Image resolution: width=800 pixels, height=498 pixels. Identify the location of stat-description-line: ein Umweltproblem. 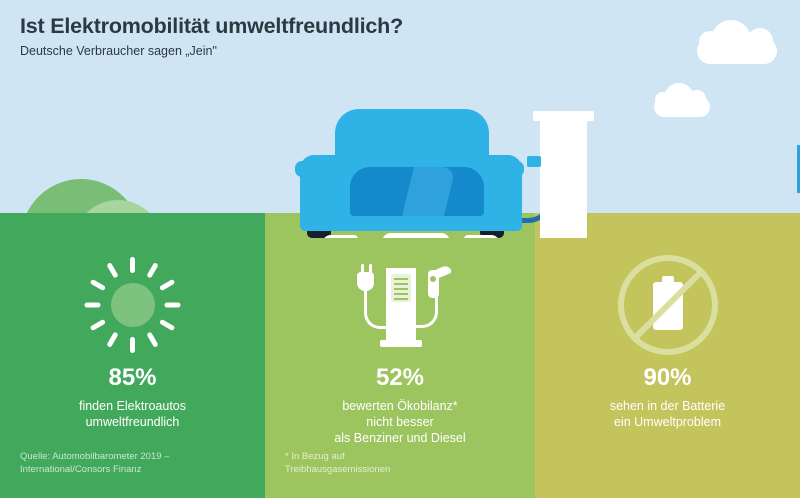
(667, 422).